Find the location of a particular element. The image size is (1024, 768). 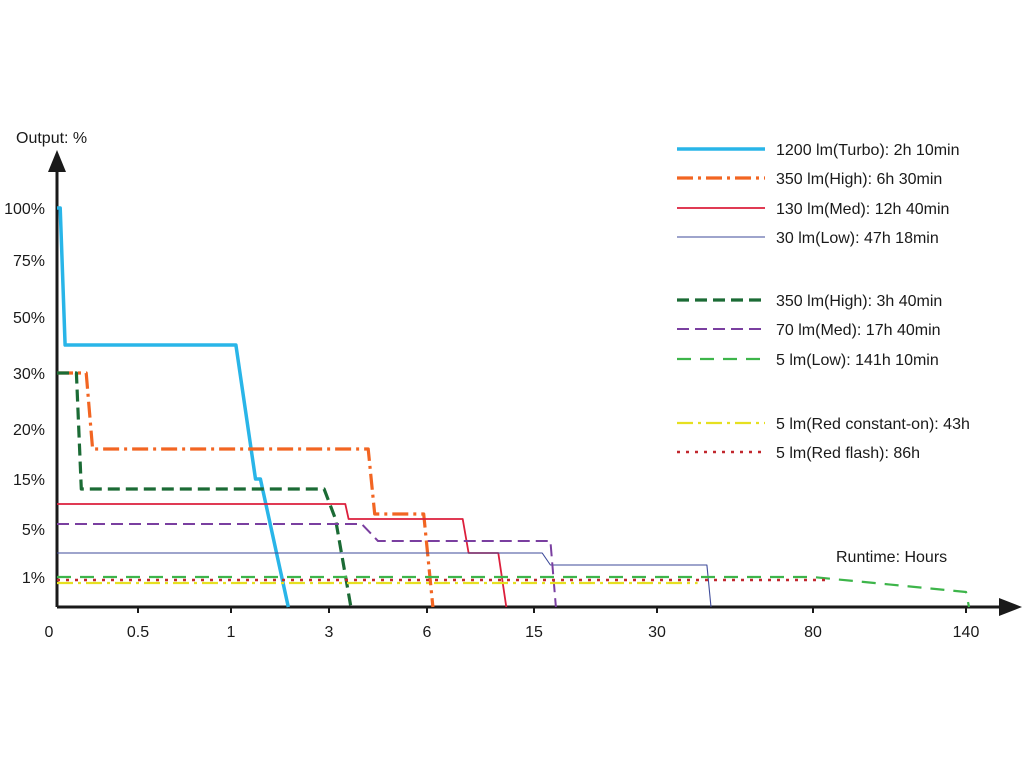

legend-label: 30 lm(Low): 47h 18min is located at coordinates (857, 238).